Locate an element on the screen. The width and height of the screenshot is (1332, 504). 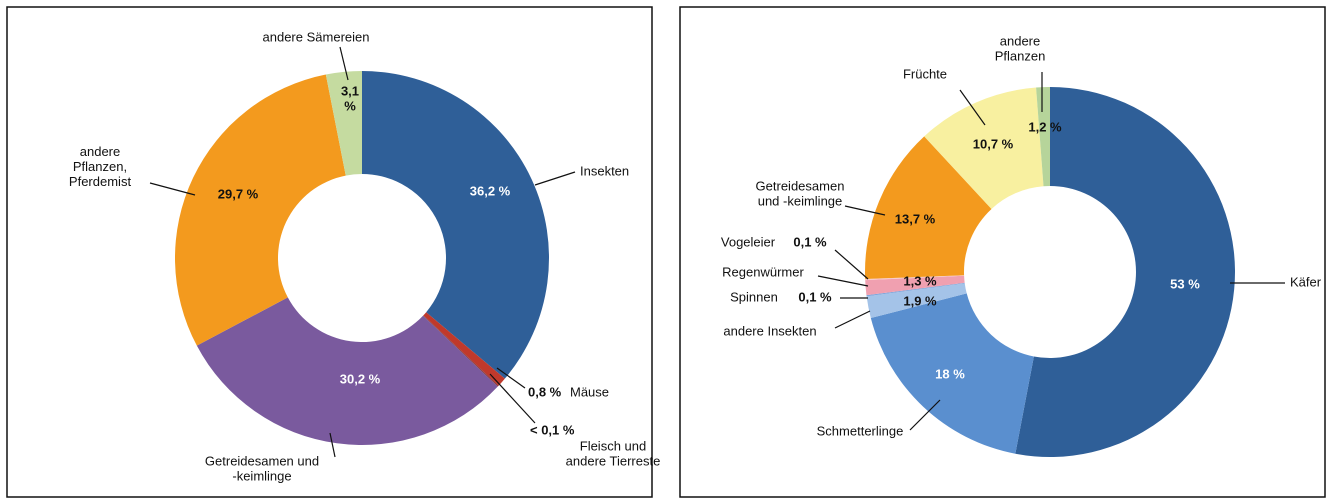
slice-label: Spinnen is located at coordinates (754, 296).